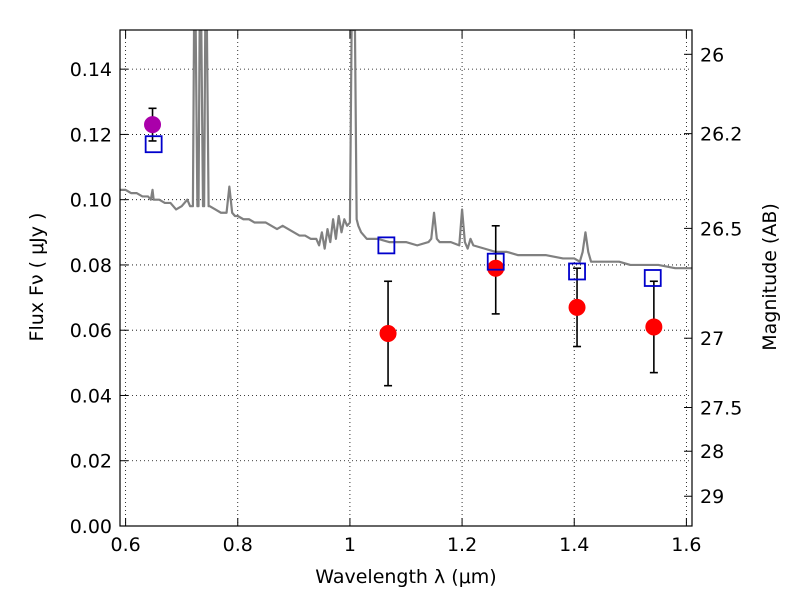 The image size is (800, 600). I want to click on x-tick-label: 0.8, so click(238, 545).